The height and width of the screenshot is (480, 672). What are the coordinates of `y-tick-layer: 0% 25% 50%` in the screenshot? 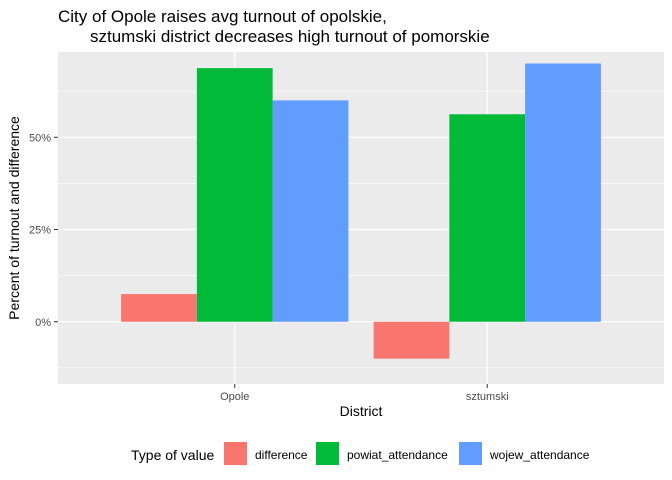 It's located at (43, 230).